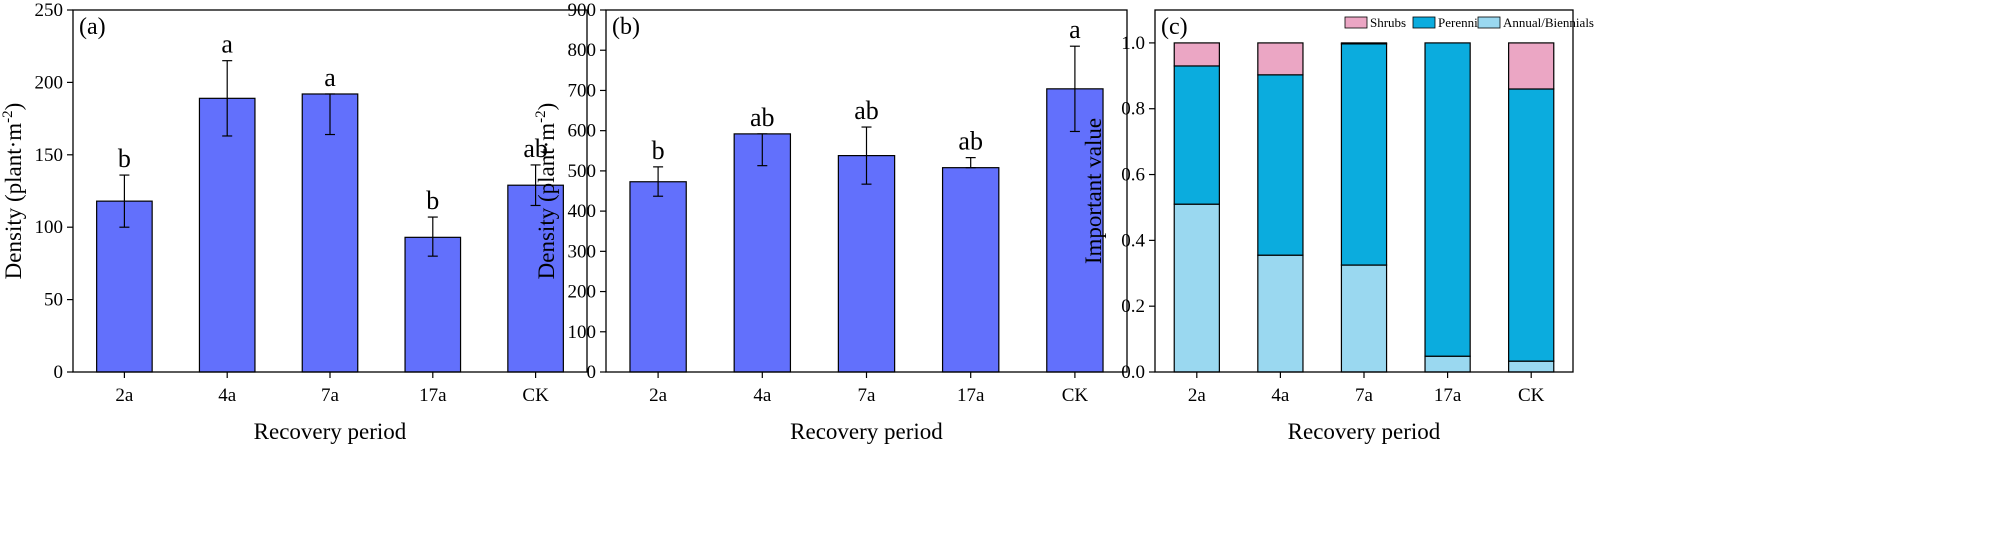 This screenshot has width=2008, height=544. I want to click on y-tick-label: 400, so click(582, 211).